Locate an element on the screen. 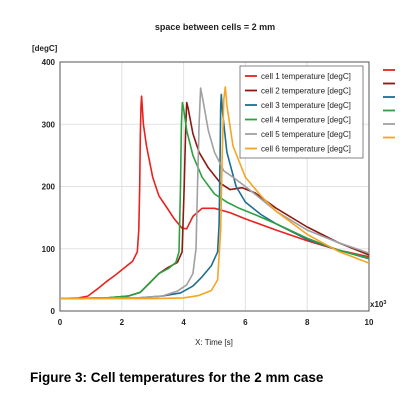  x-multiplier-label: x103 is located at coordinates (378, 304).